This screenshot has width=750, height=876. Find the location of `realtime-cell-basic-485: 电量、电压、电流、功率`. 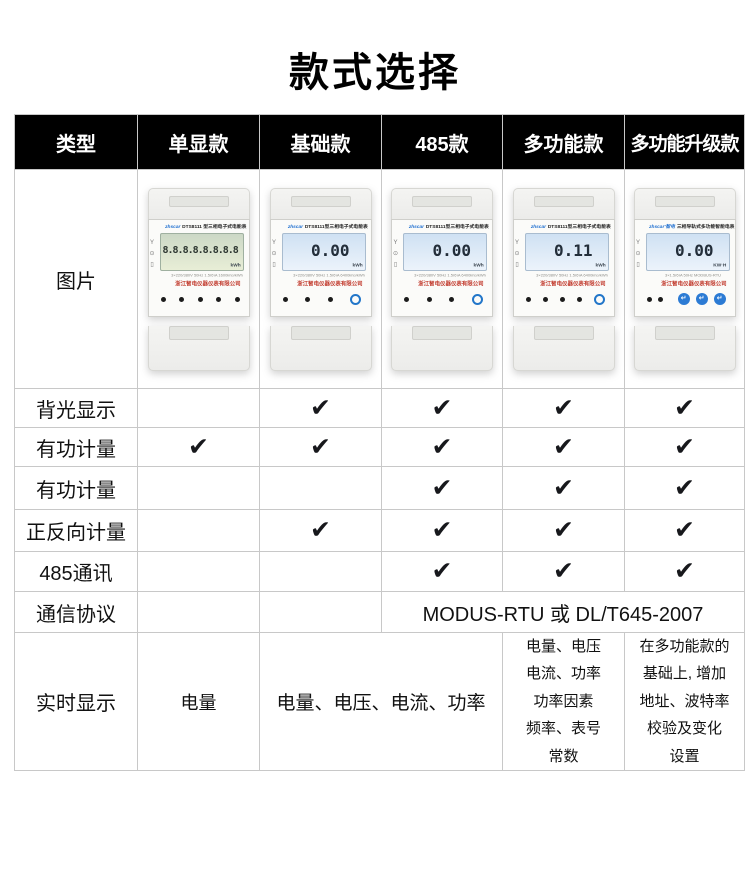

realtime-cell-basic-485: 电量、电压、电流、功率 is located at coordinates (381, 701).